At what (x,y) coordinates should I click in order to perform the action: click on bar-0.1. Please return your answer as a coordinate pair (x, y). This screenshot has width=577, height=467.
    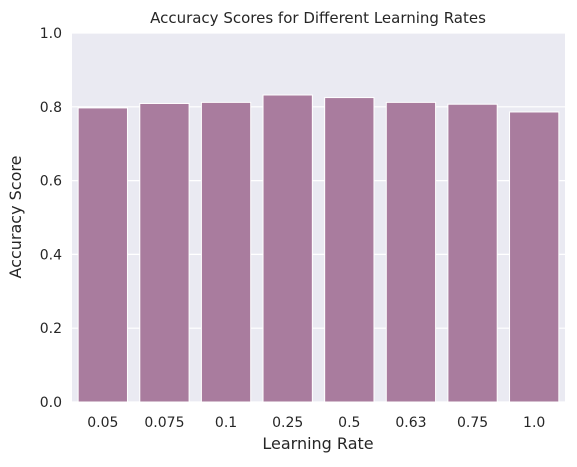
    Looking at the image, I should click on (226, 252).